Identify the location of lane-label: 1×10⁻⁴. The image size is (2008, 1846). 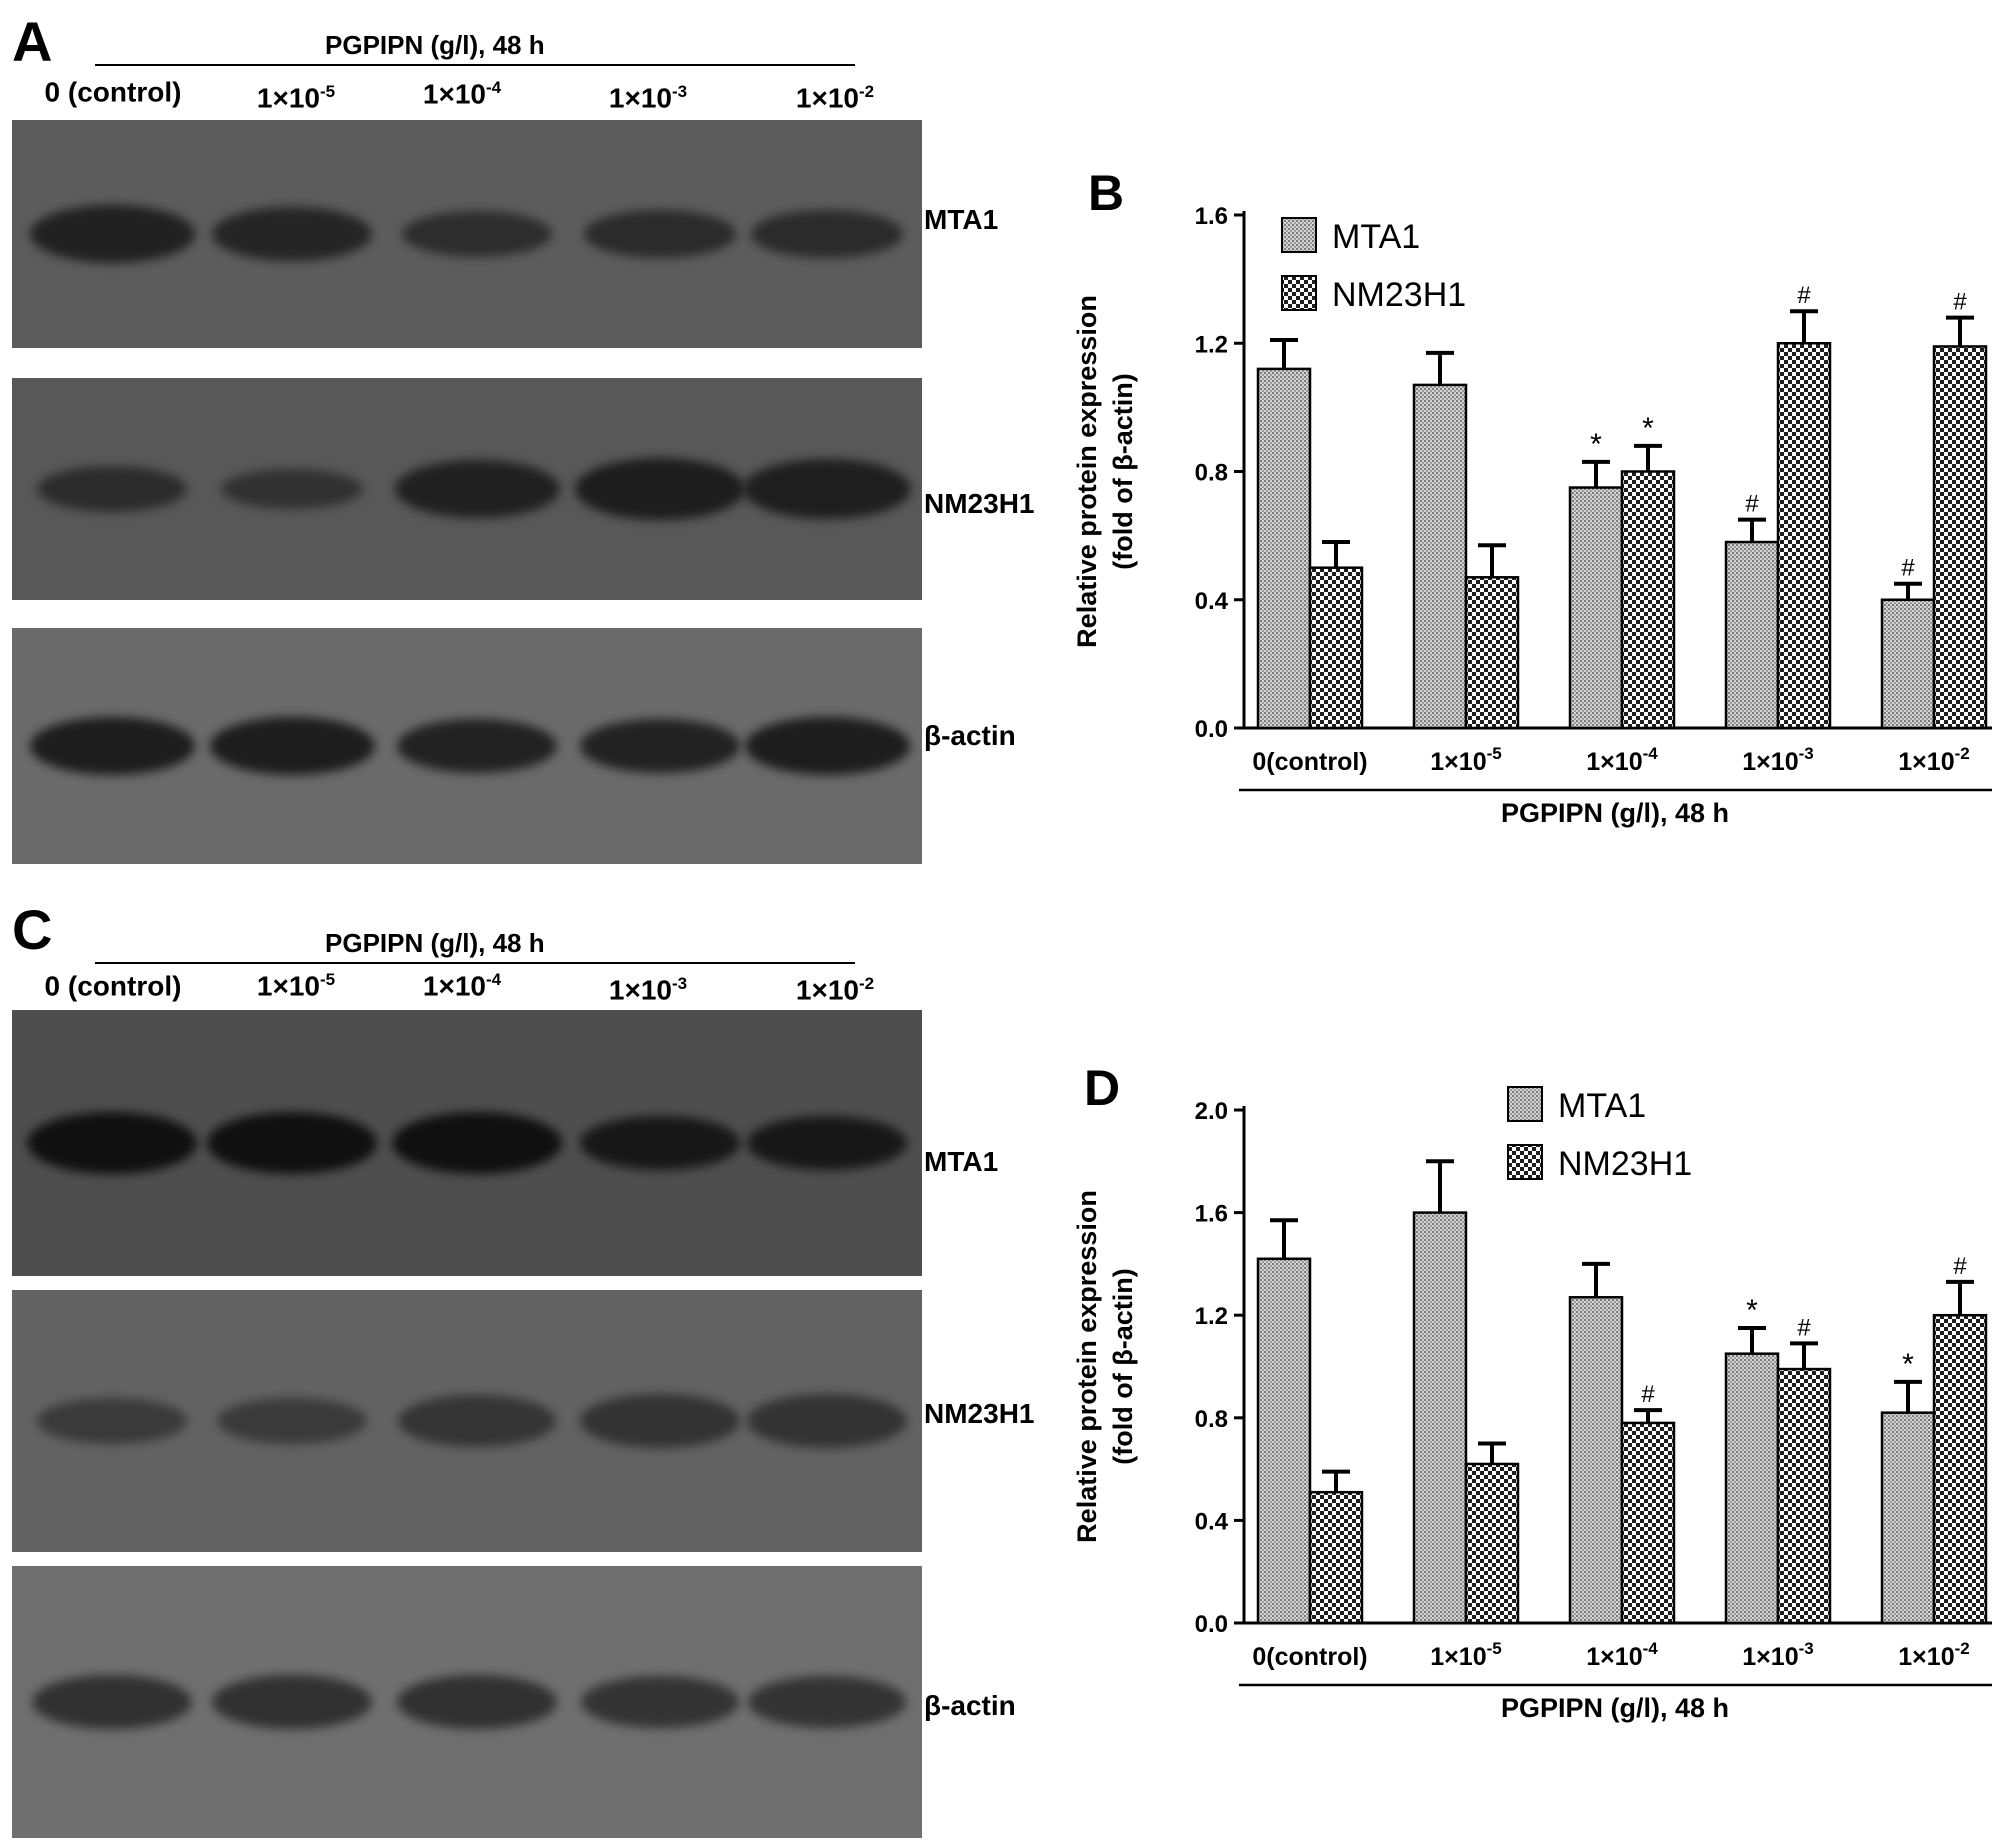
(462, 986).